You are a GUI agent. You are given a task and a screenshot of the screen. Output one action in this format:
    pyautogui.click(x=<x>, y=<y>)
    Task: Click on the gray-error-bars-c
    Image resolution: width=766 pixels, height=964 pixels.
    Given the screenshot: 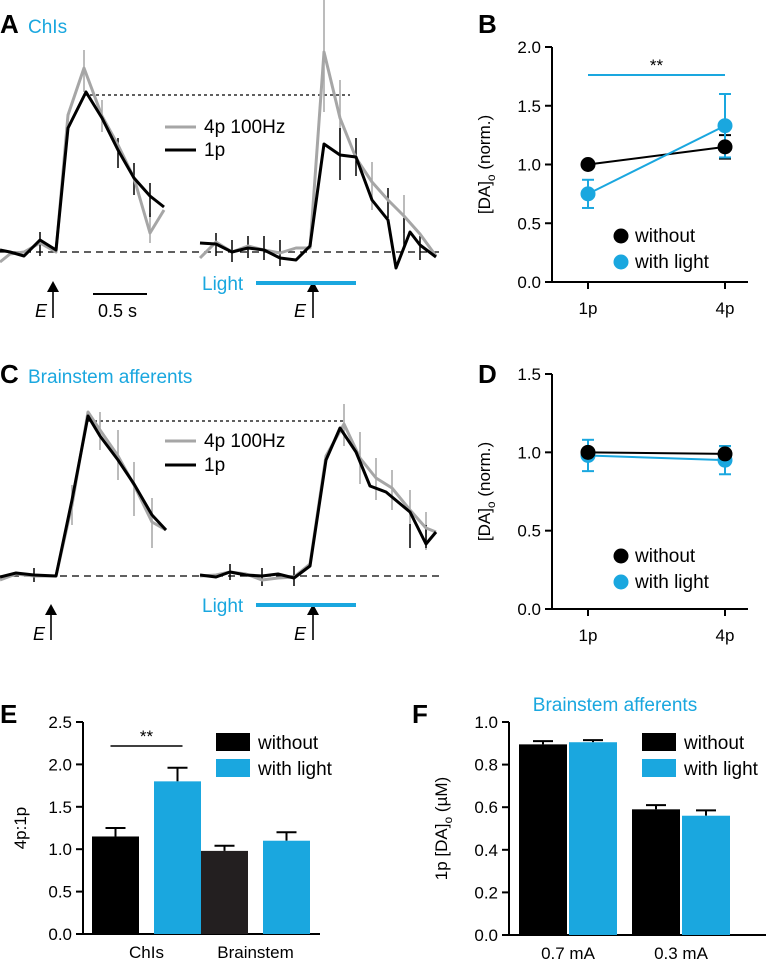 What is the action you would take?
    pyautogui.click(x=249, y=477)
    